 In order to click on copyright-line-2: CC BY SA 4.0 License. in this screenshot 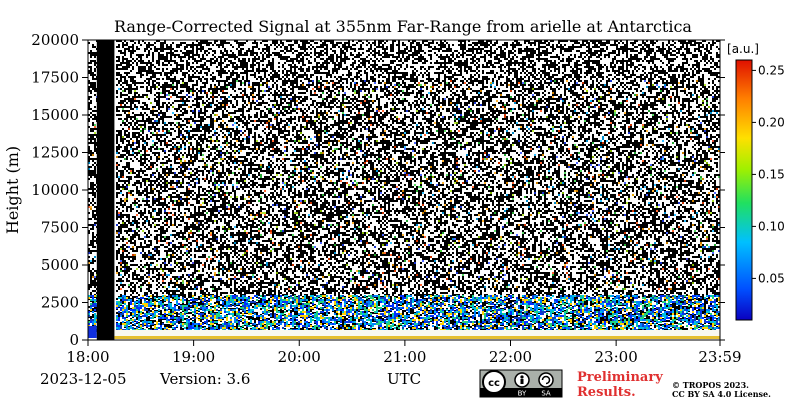, I will do `click(721, 394)`.